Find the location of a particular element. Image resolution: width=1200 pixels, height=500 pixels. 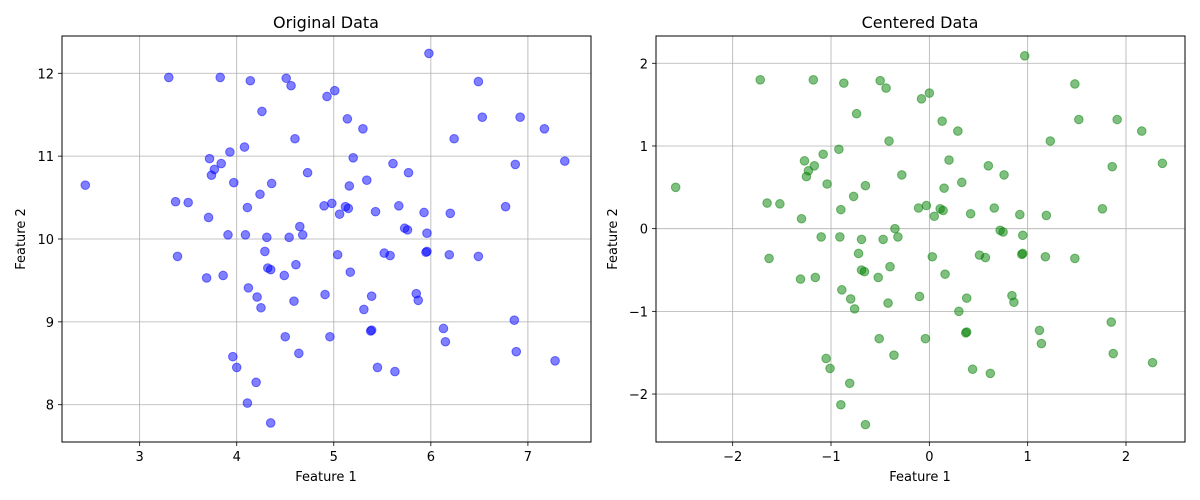

x-tick-label: 1 is located at coordinates (1028, 457).